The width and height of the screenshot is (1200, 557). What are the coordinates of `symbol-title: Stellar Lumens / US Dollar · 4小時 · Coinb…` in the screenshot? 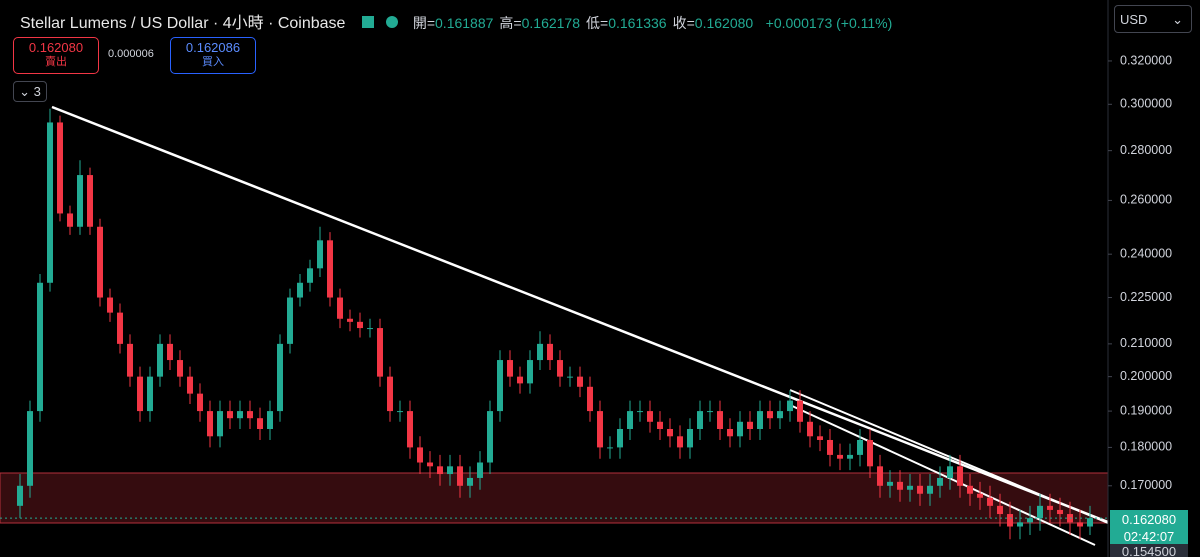 It's located at (183, 23).